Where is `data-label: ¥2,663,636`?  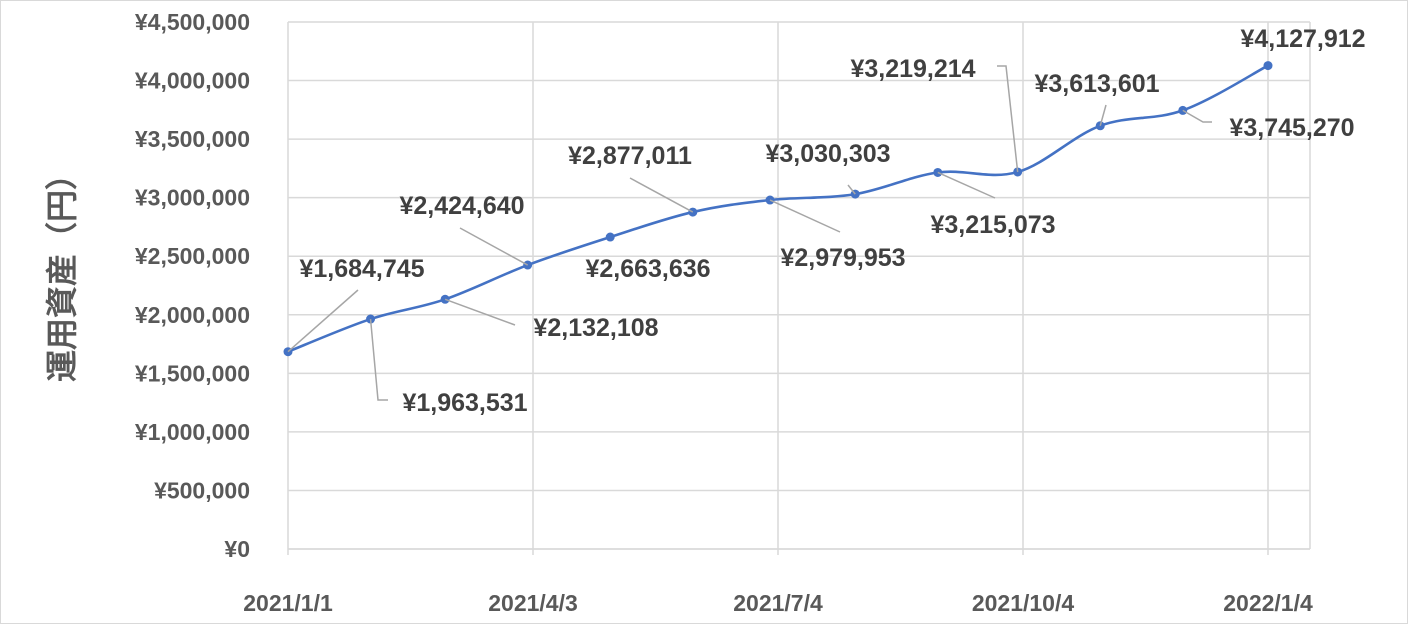 data-label: ¥2,663,636 is located at coordinates (647, 269).